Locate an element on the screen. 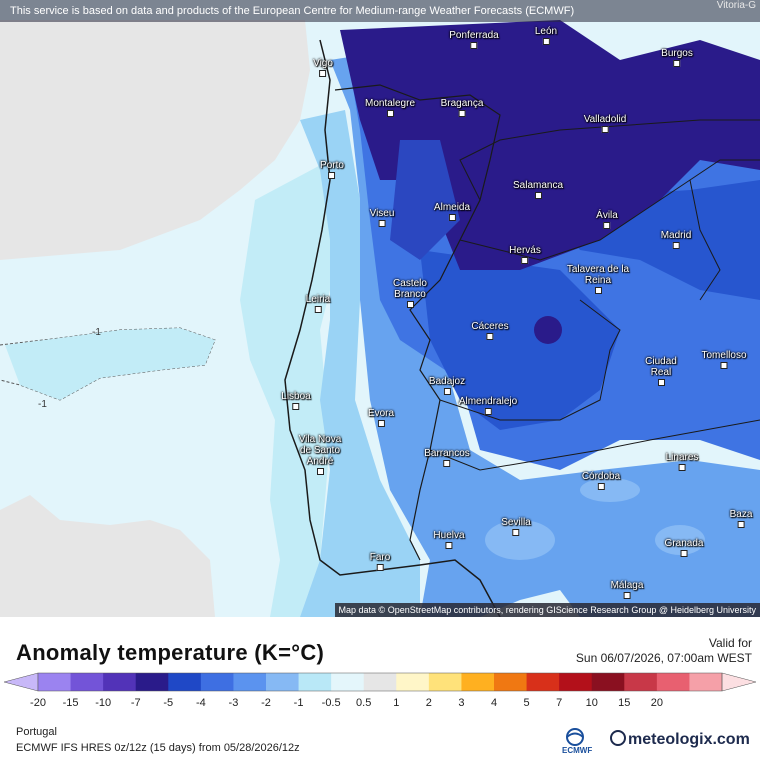  scale-tick-label: -5 is located at coordinates (168, 703).